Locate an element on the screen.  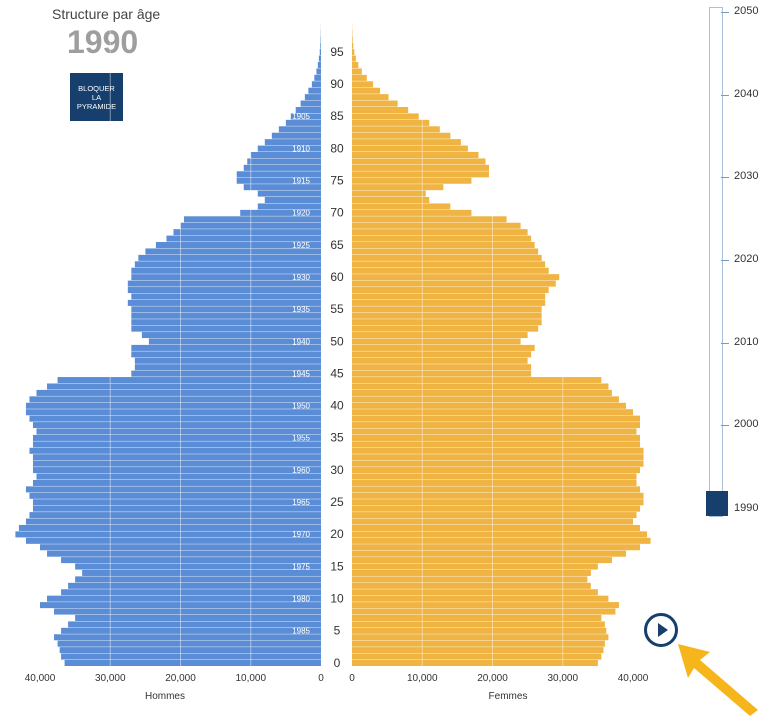
age-label: 85 is located at coordinates (337, 116).